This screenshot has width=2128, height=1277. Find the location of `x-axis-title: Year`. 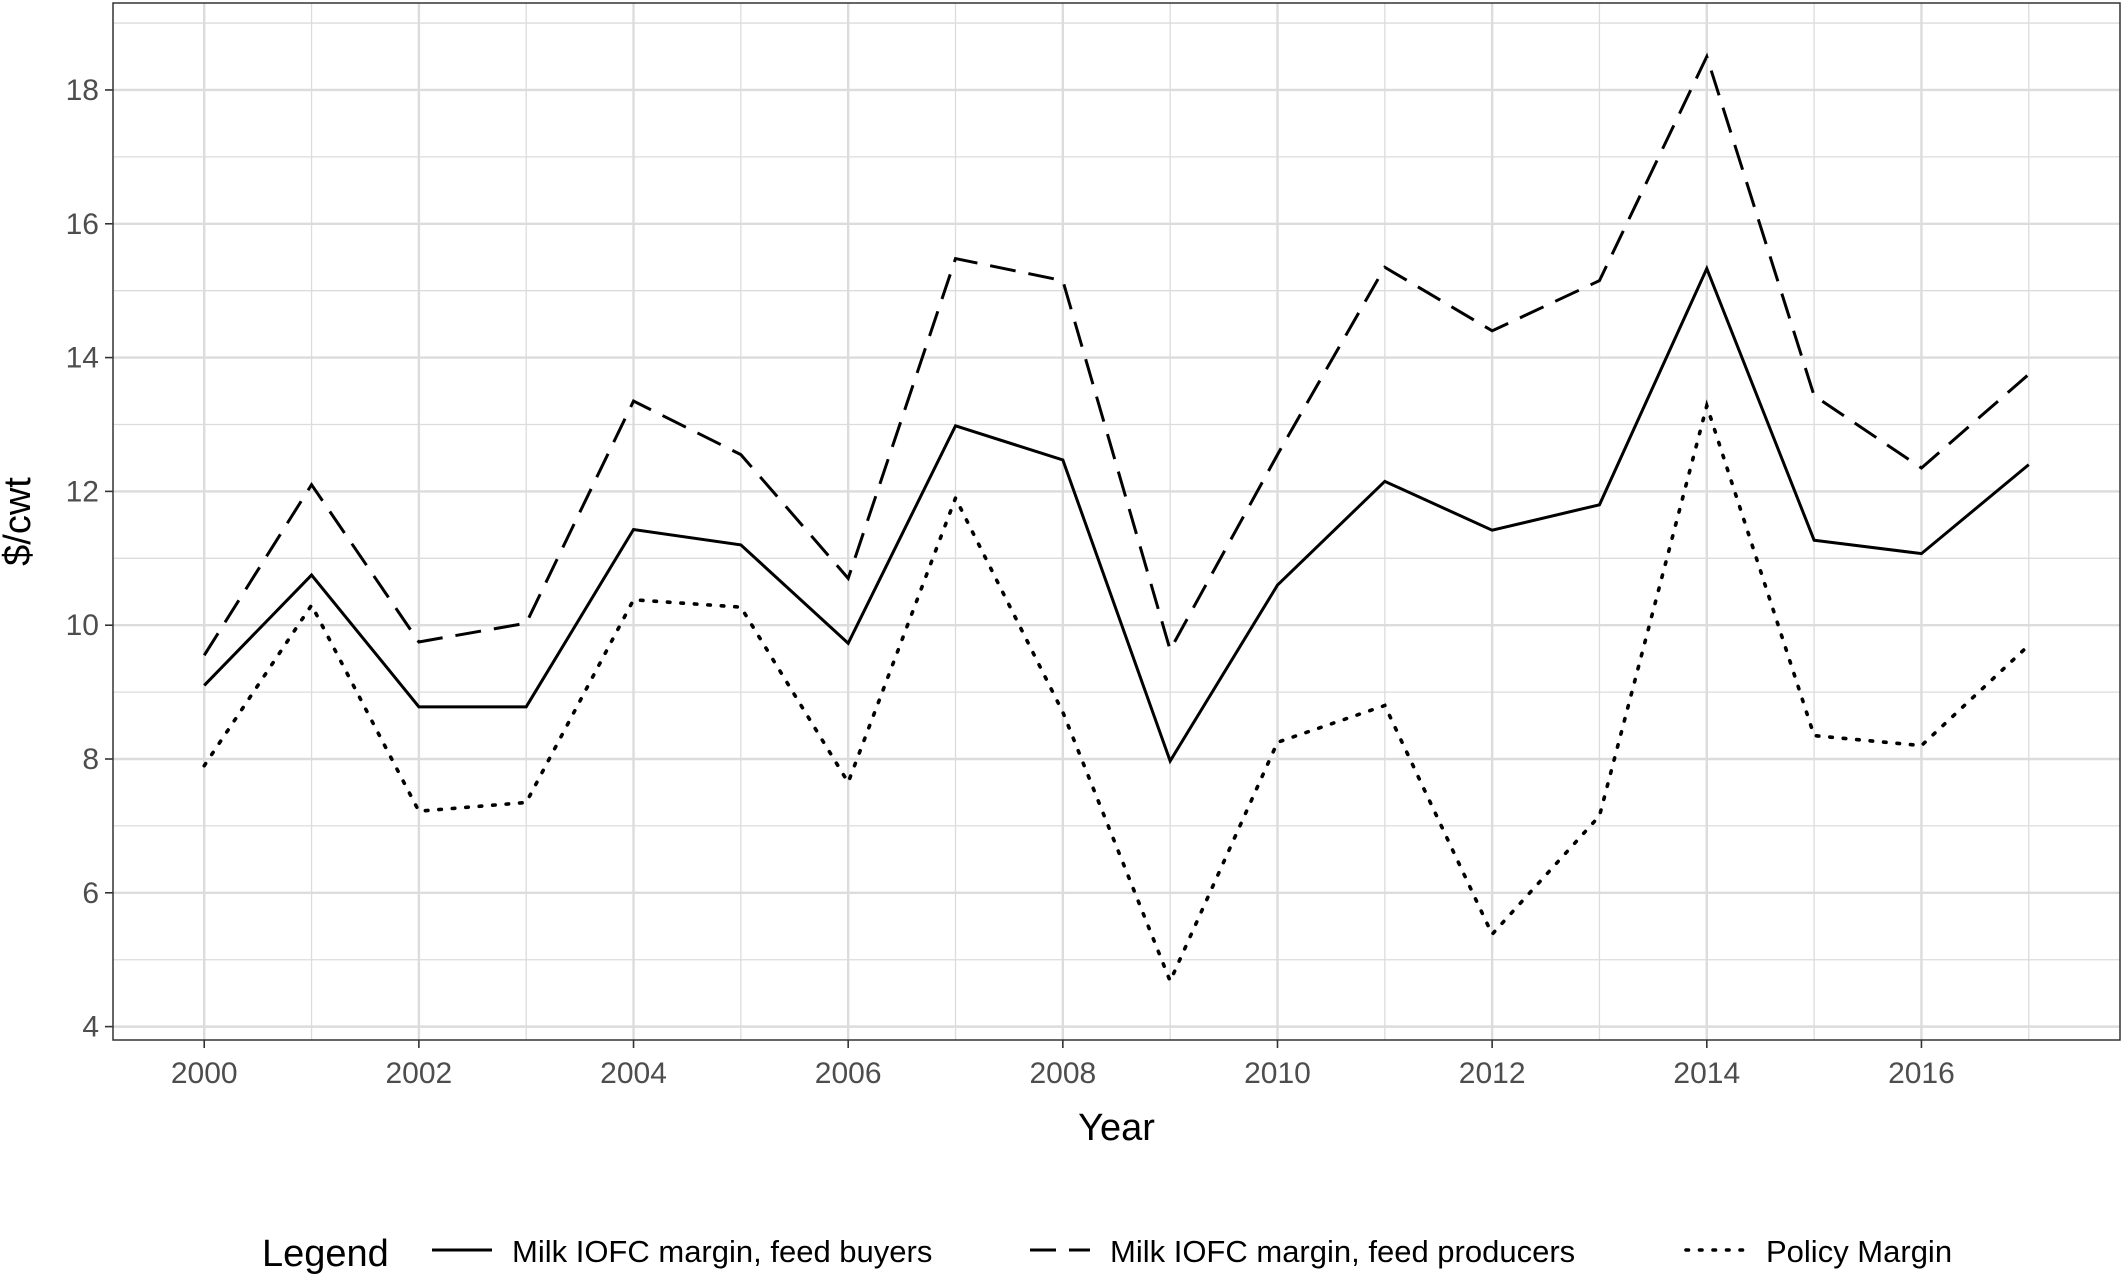

x-axis-title: Year is located at coordinates (1116, 1128).